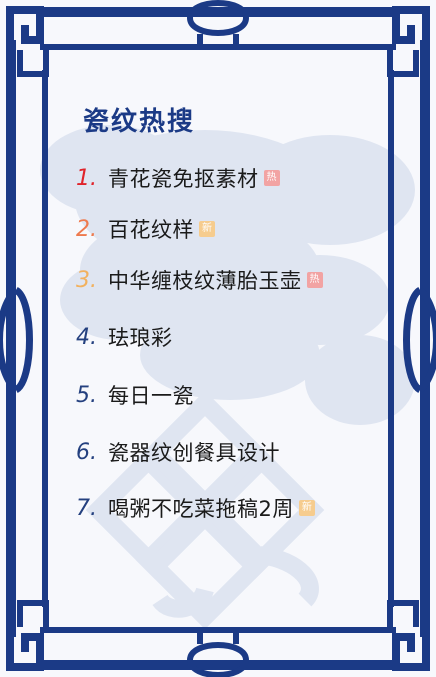 The width and height of the screenshot is (436, 677). I want to click on list-item: 6. 瓷器纹创餐具设计, so click(178, 452).